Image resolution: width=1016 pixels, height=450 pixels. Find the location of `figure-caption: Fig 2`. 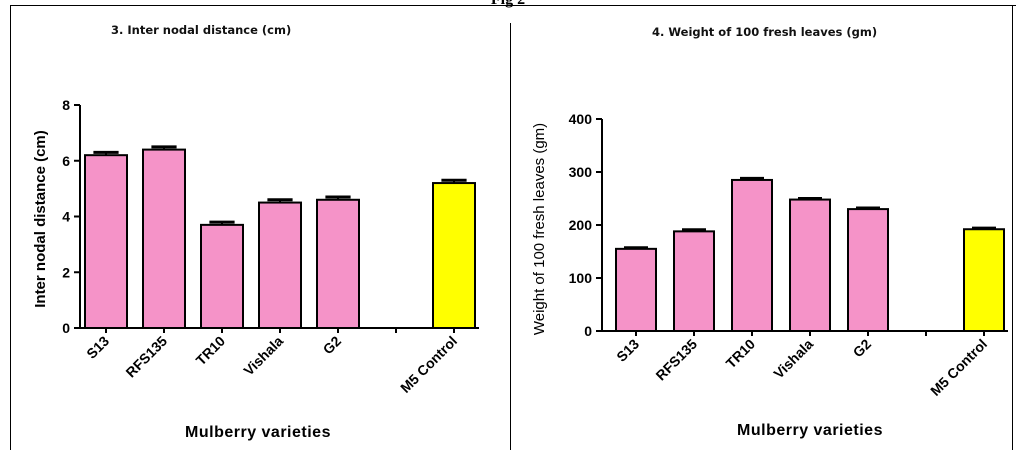

figure-caption: Fig 2 is located at coordinates (508, 4).